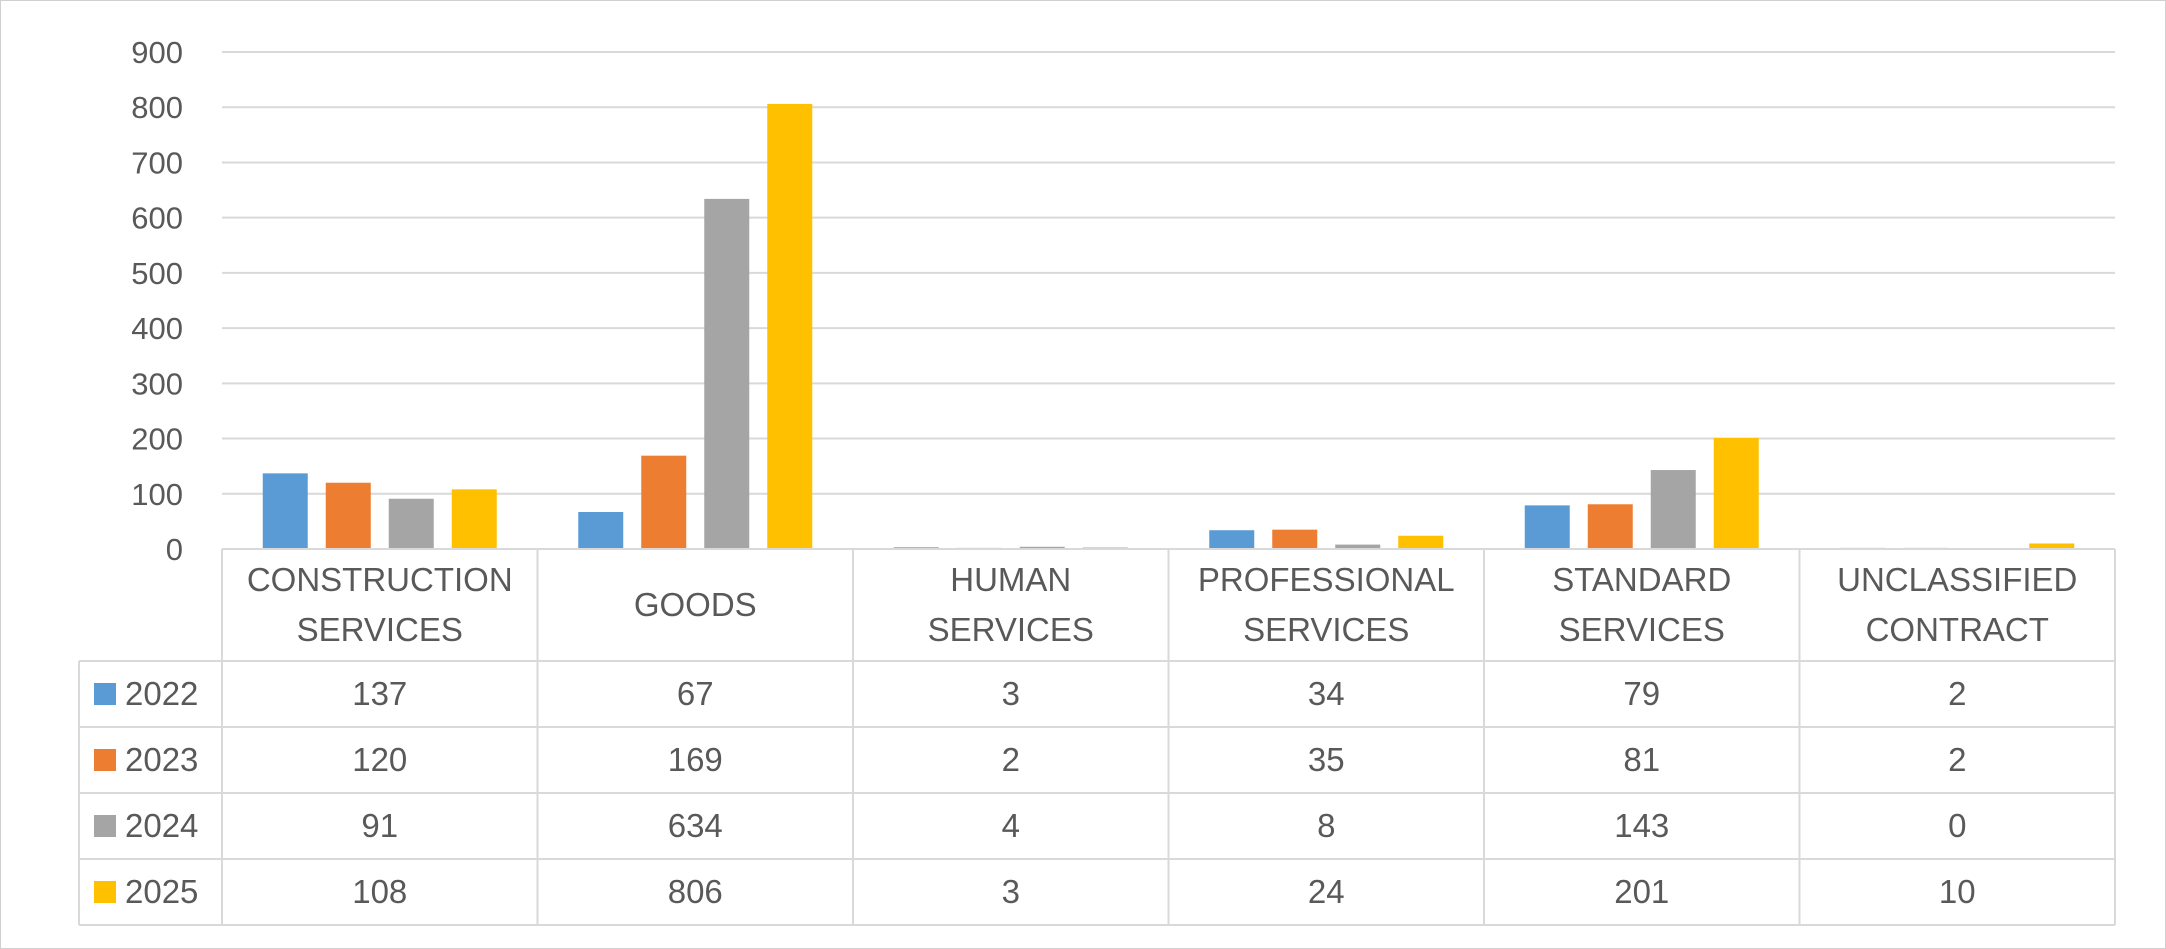 Image resolution: width=2166 pixels, height=949 pixels. I want to click on table-cell-value: 120, so click(379, 759).